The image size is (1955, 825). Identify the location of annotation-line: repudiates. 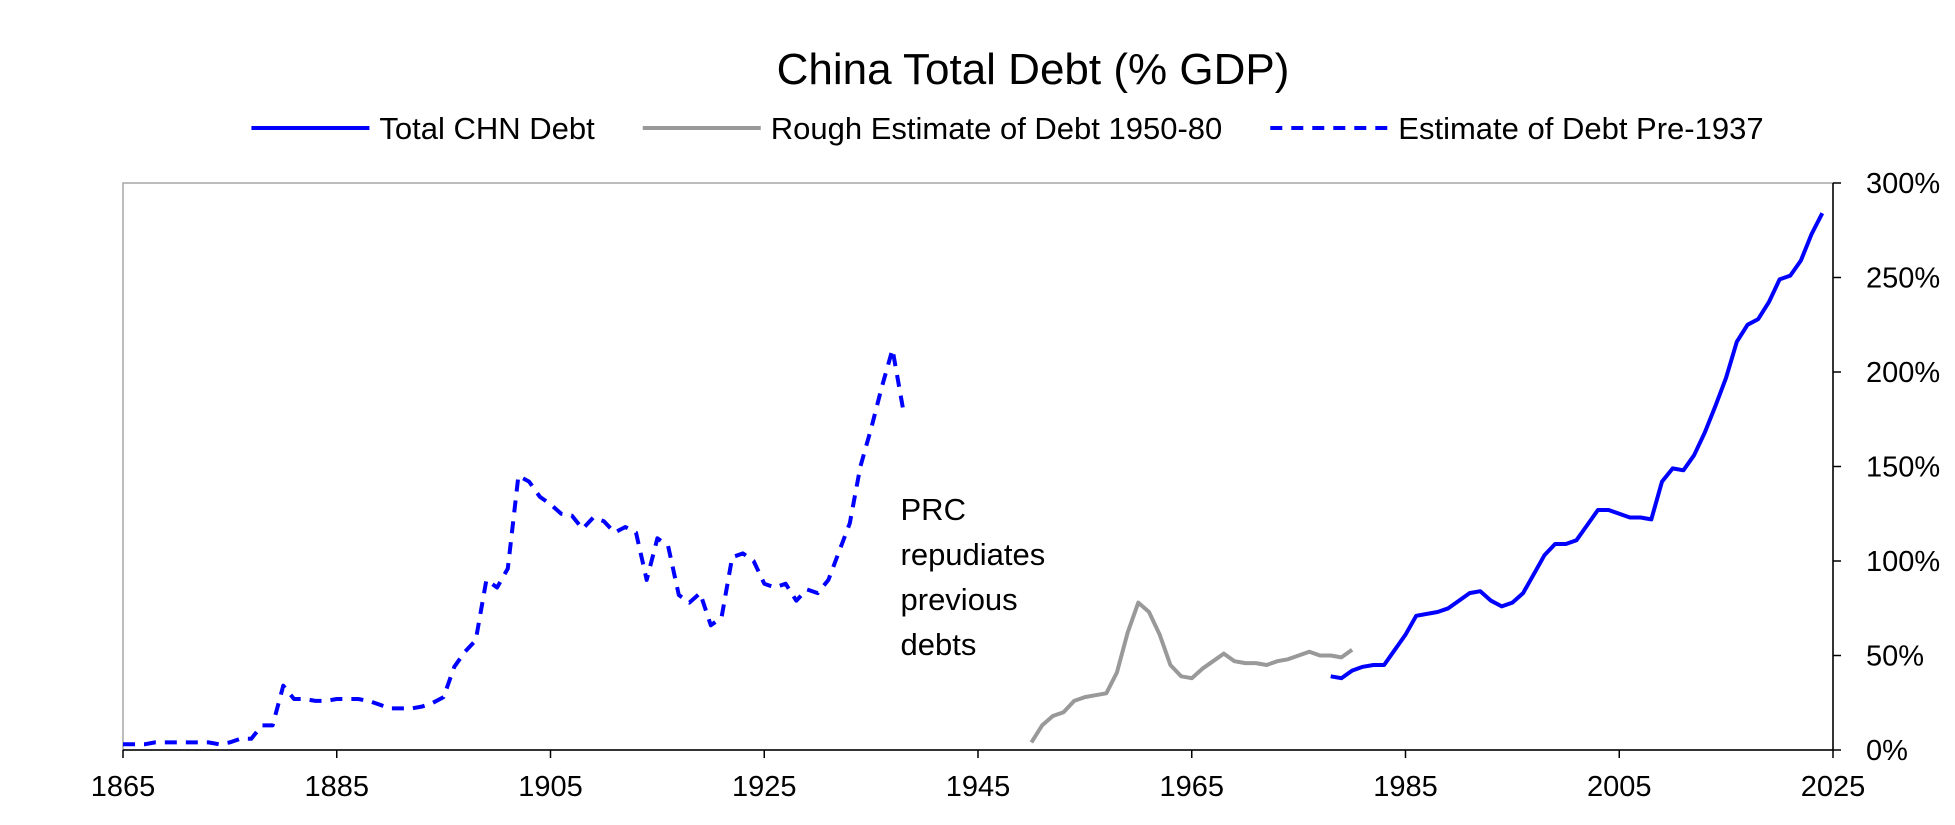
(973, 554).